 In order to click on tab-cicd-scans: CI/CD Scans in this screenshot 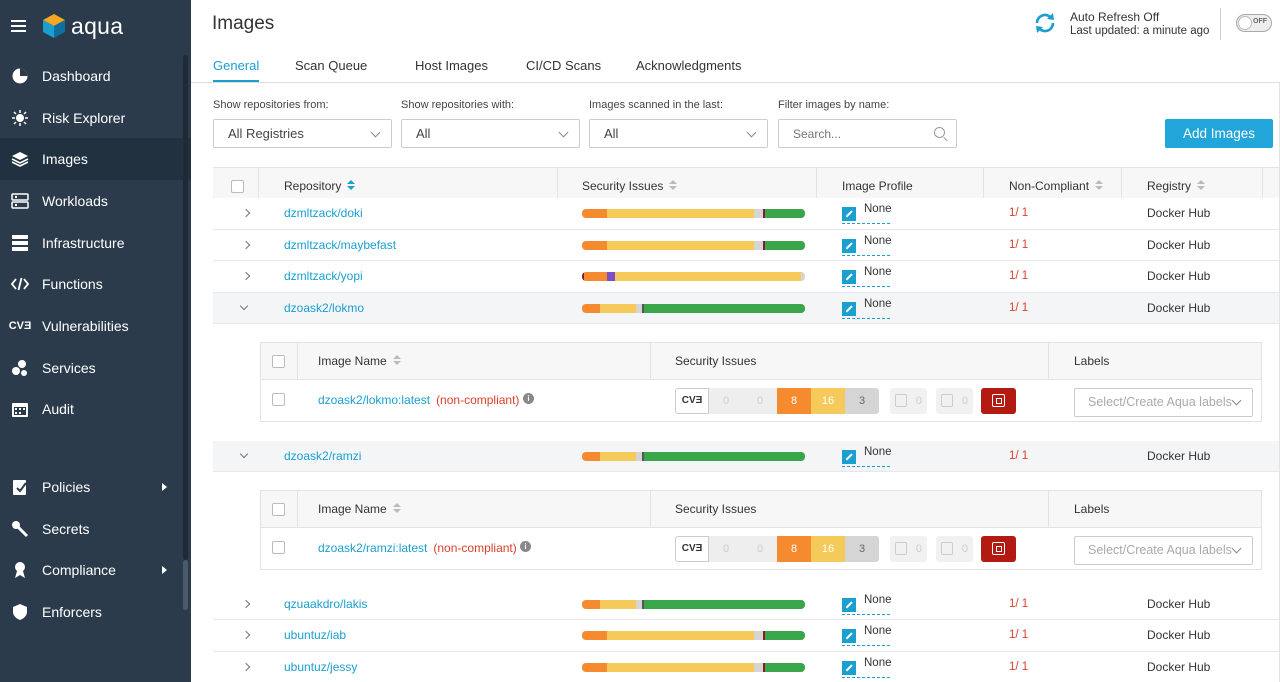, I will do `click(564, 65)`.